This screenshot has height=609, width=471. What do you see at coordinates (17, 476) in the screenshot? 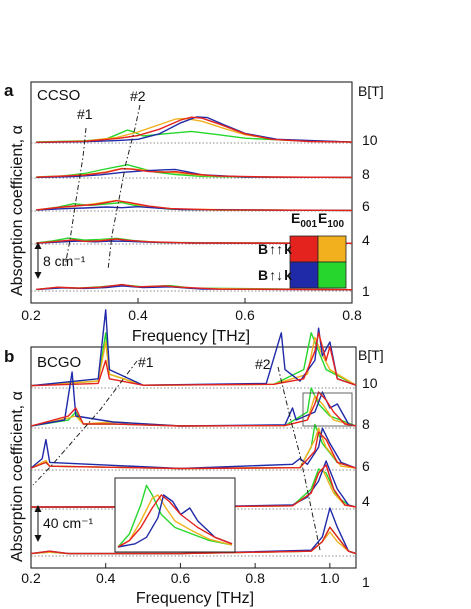
I see `panel-b-y-axis-title: Absorption coefficient, α` at bounding box center [17, 476].